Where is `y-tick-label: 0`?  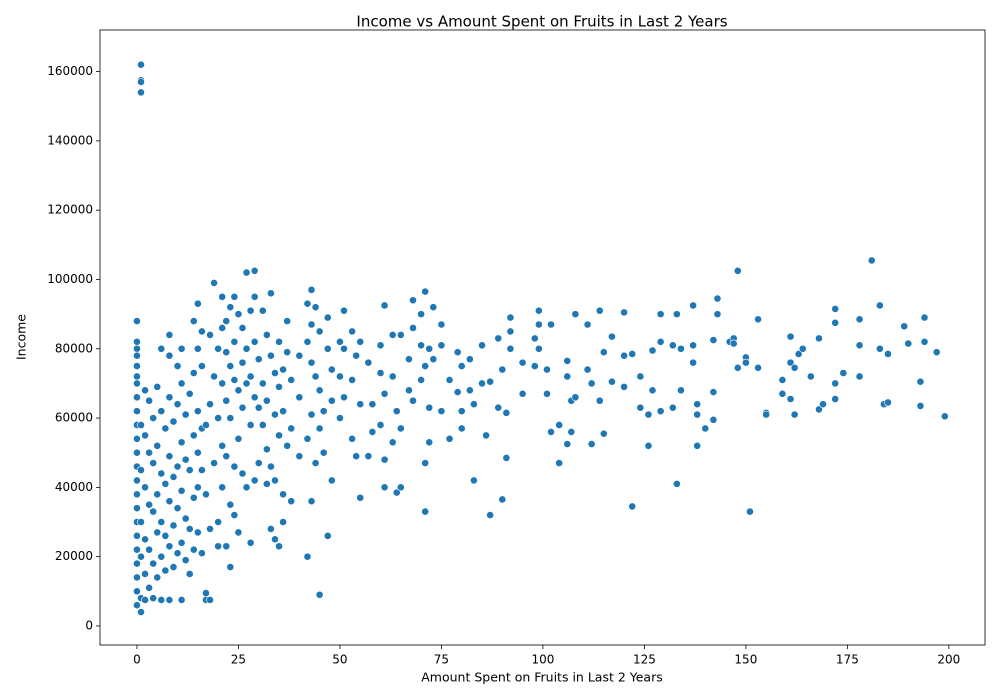 y-tick-label: 0 is located at coordinates (89, 625).